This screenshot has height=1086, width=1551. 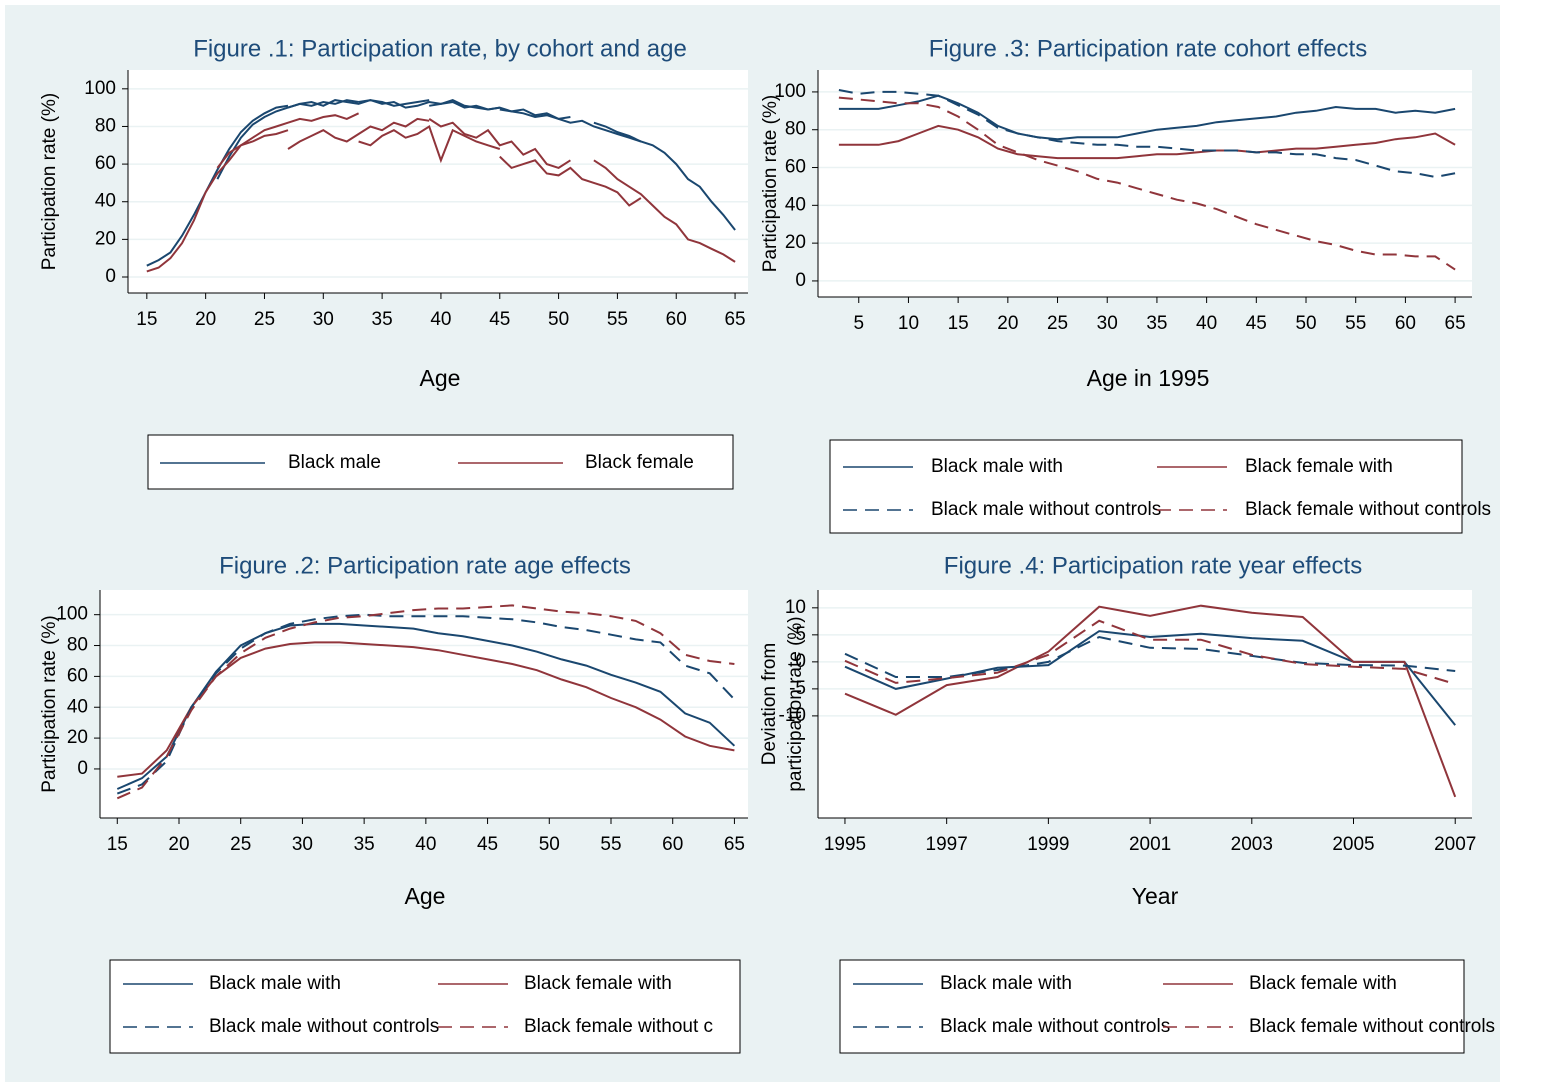 I want to click on x-tick-label: 1999, so click(x=1048, y=844).